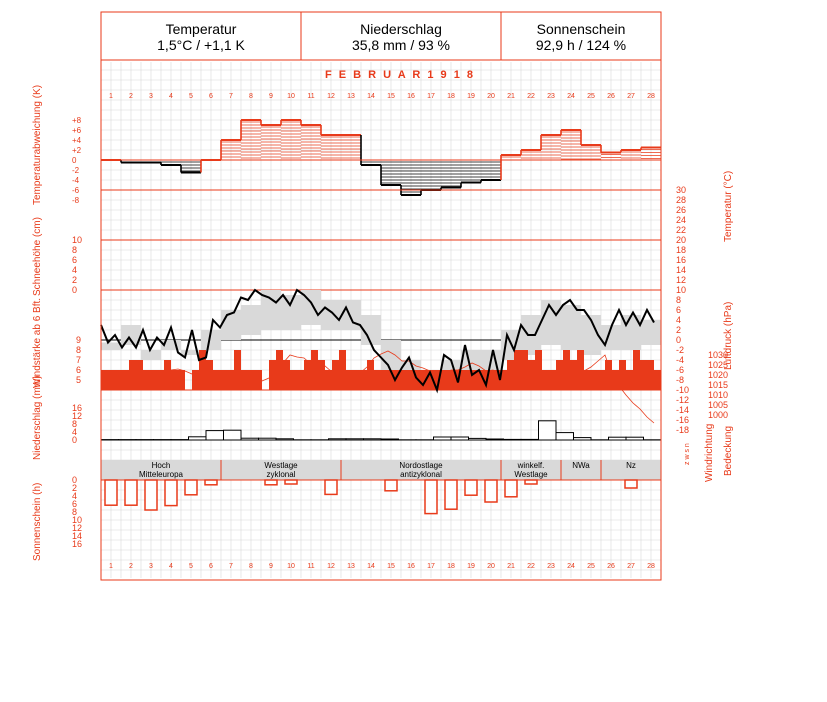  Describe the element at coordinates (581, 45) in the screenshot. I see `sunshine-value: 92,9 h / 124 %` at that location.